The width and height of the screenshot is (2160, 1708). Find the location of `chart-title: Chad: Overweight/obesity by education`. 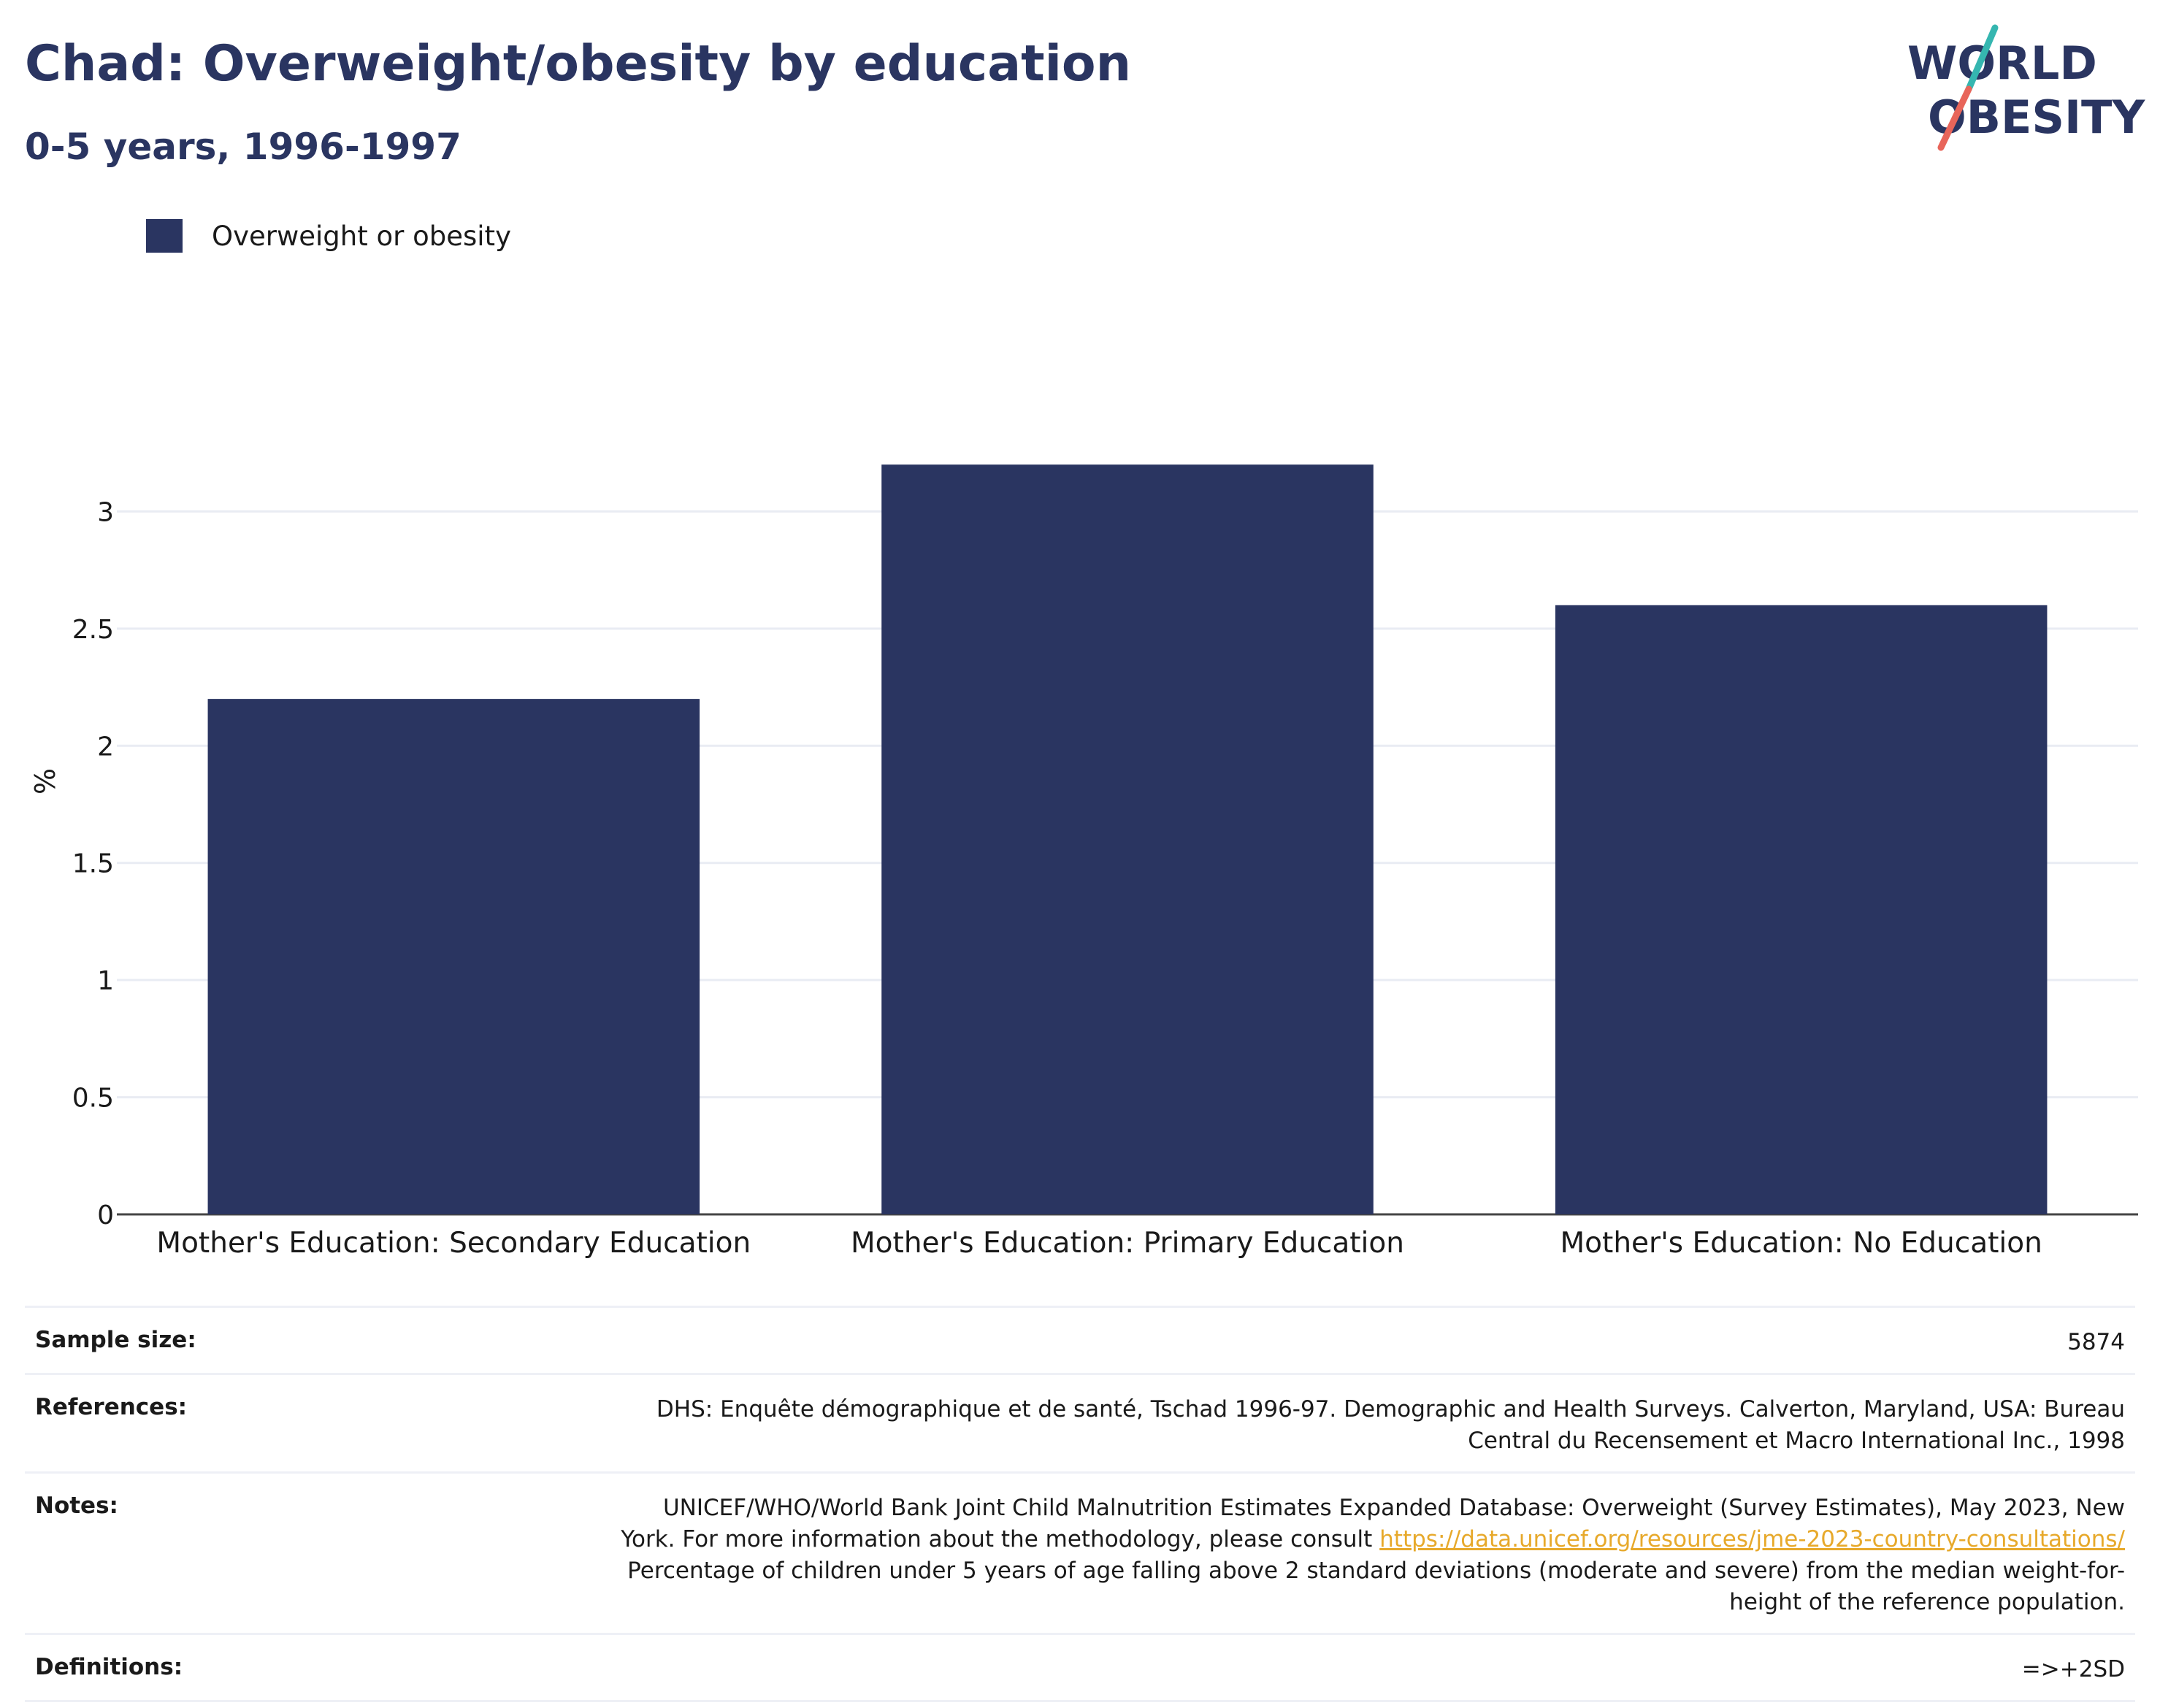

chart-title: Chad: Overweight/obesity by education is located at coordinates (578, 64).